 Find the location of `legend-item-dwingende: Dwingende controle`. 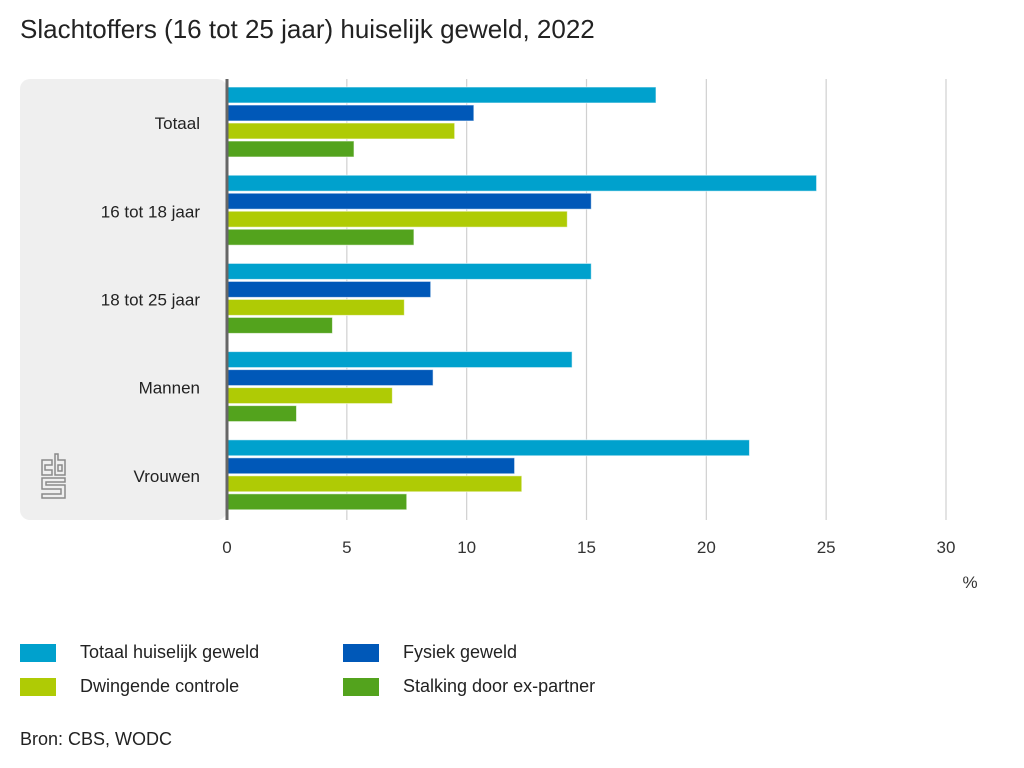

legend-item-dwingende: Dwingende controle is located at coordinates (129, 686).